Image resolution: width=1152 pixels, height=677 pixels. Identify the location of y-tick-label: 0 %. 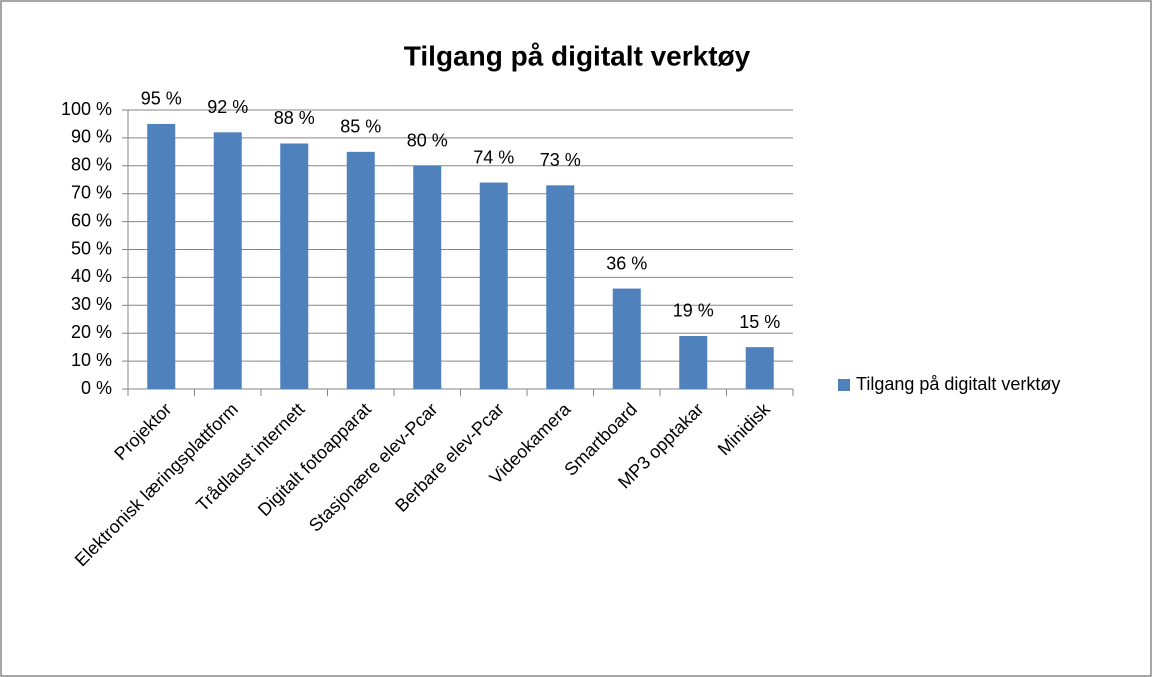
(96, 388).